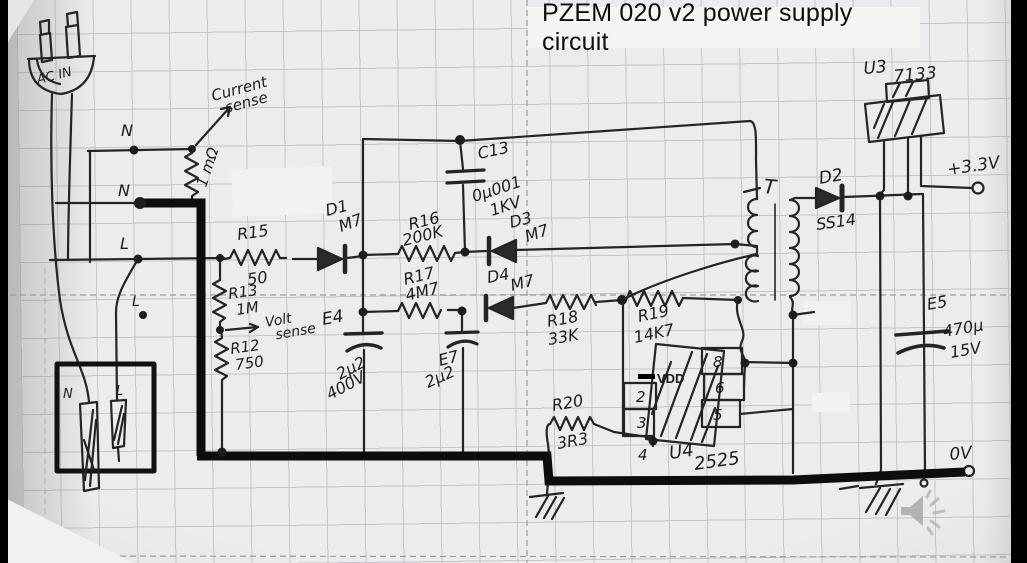  Describe the element at coordinates (572, 441) in the screenshot. I see `label-r20-val: 3R3` at that location.